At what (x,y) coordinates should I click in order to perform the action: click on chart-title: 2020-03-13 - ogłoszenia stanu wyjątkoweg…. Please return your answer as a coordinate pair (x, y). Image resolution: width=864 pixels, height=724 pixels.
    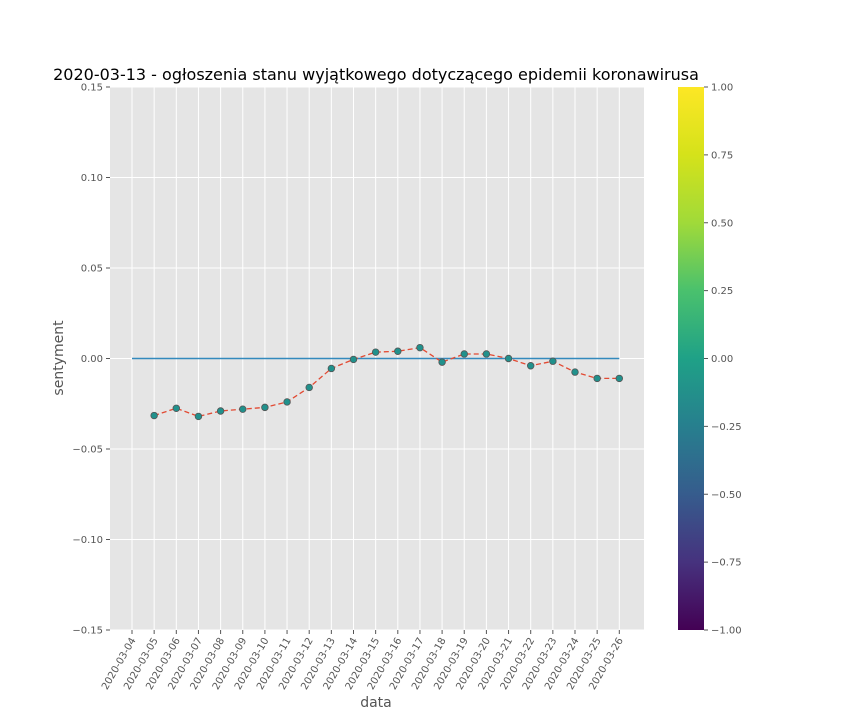
    Looking at the image, I should click on (376, 74).